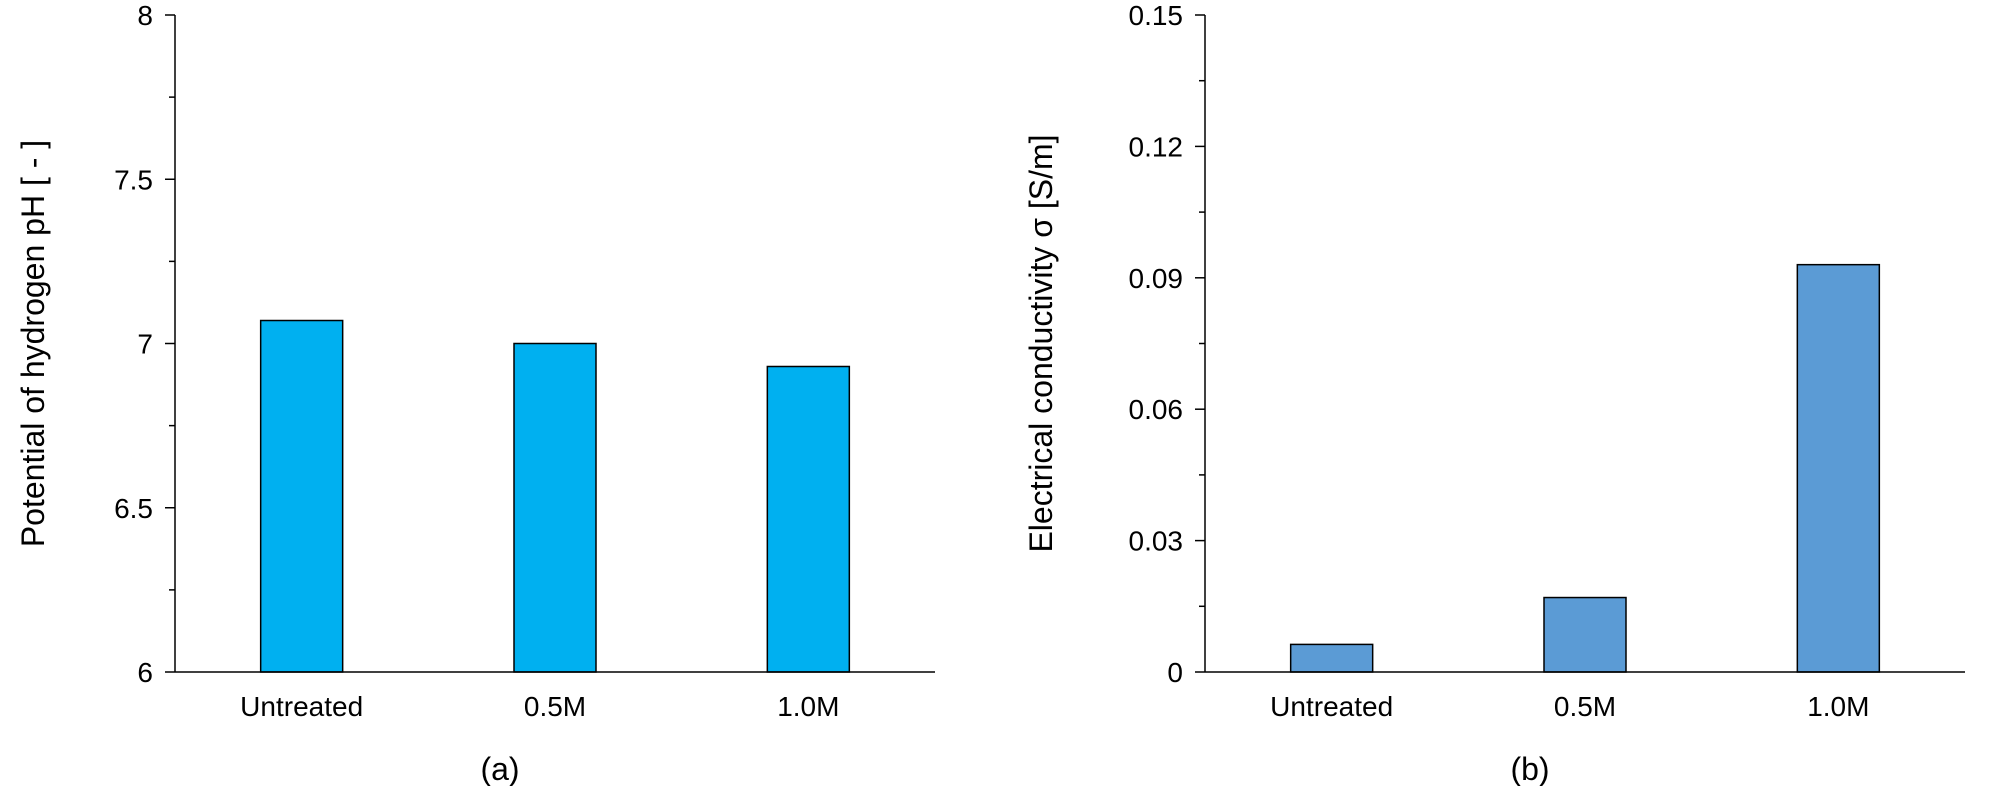 The image size is (2008, 786). I want to click on y-tick-label: 0.09, so click(1156, 278).